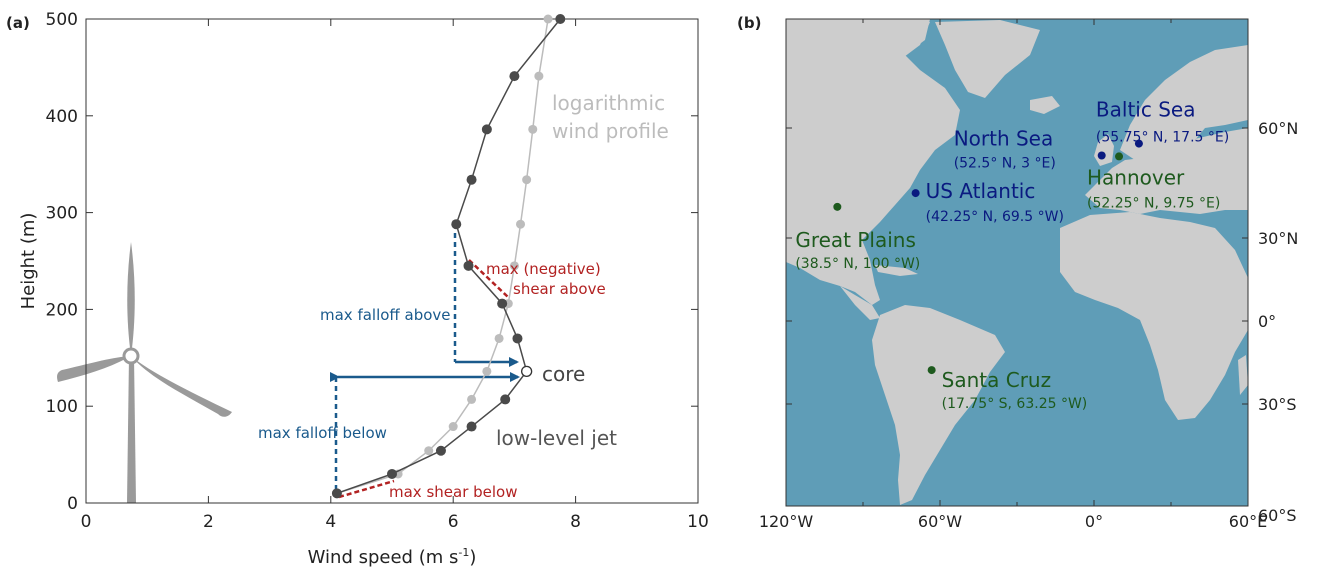  Describe the element at coordinates (1277, 404) in the screenshot. I see `lat-tick-label-3: 30°S` at that location.